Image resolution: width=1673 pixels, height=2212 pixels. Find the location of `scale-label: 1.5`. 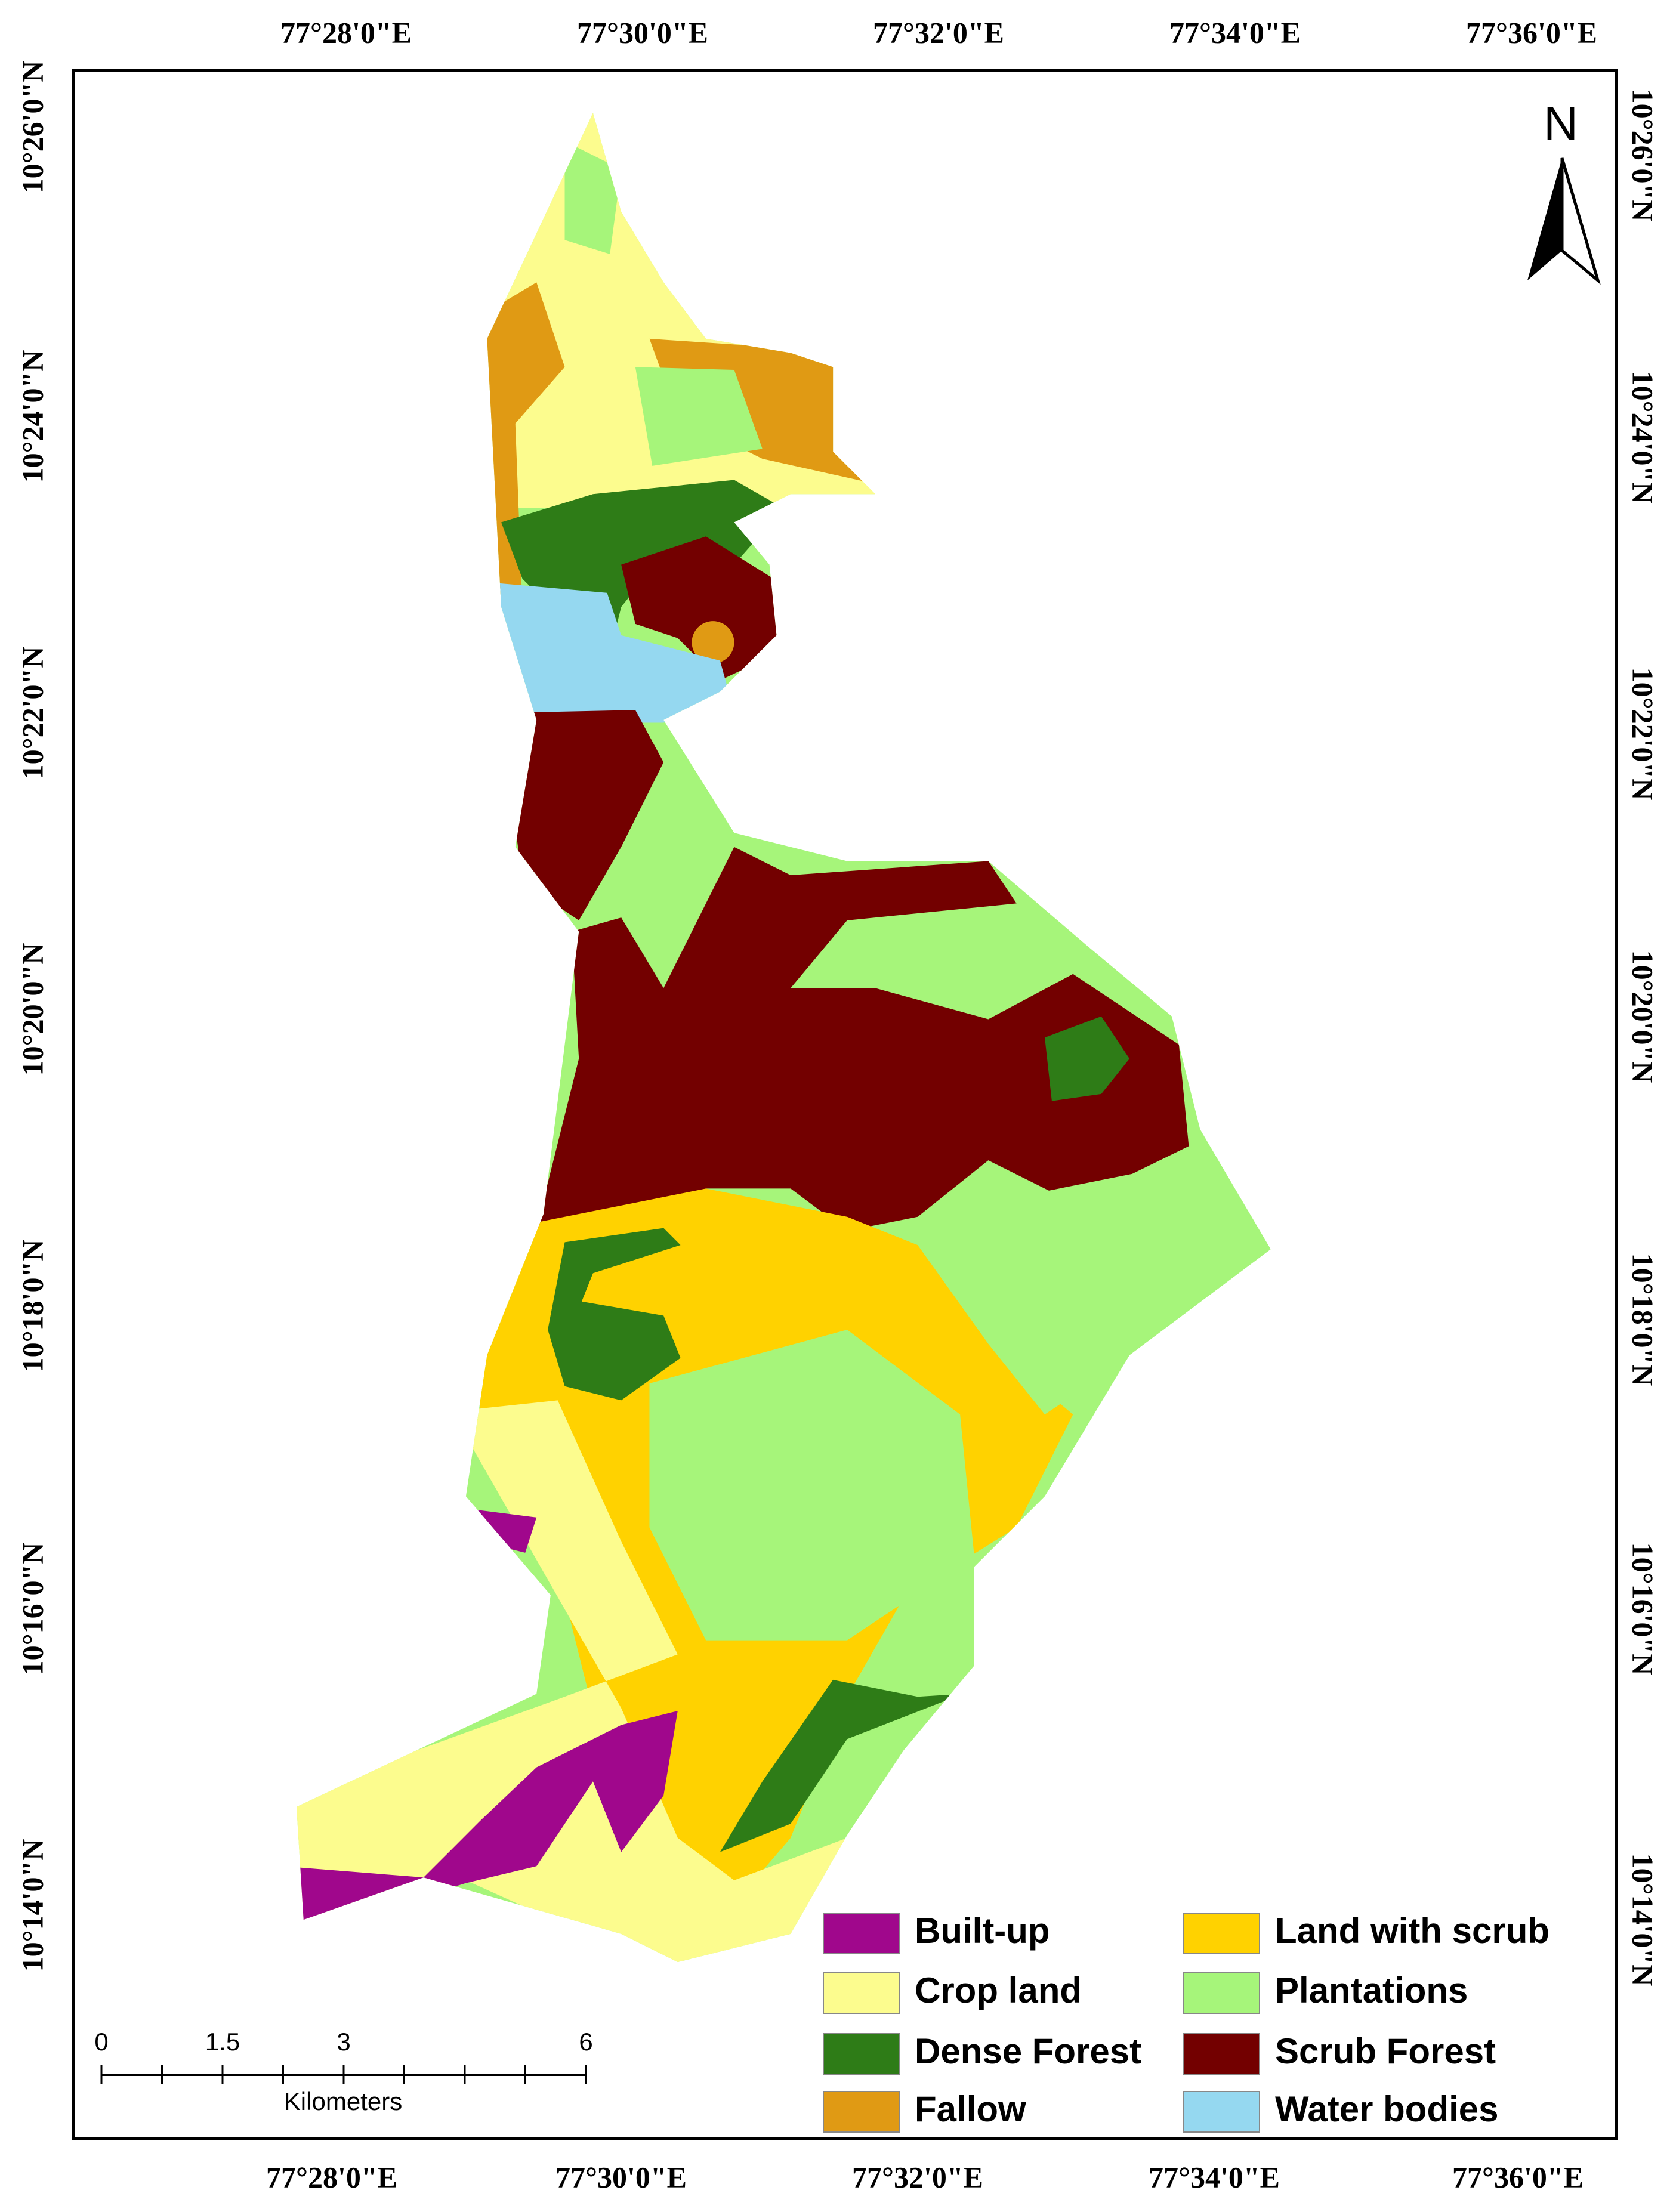

scale-label: 1.5 is located at coordinates (222, 2042).